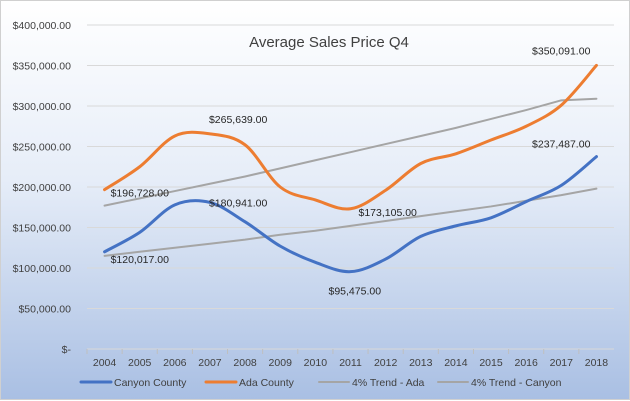 The height and width of the screenshot is (401, 630). What do you see at coordinates (421, 363) in the screenshot?
I see `x-tick-label: 2013` at bounding box center [421, 363].